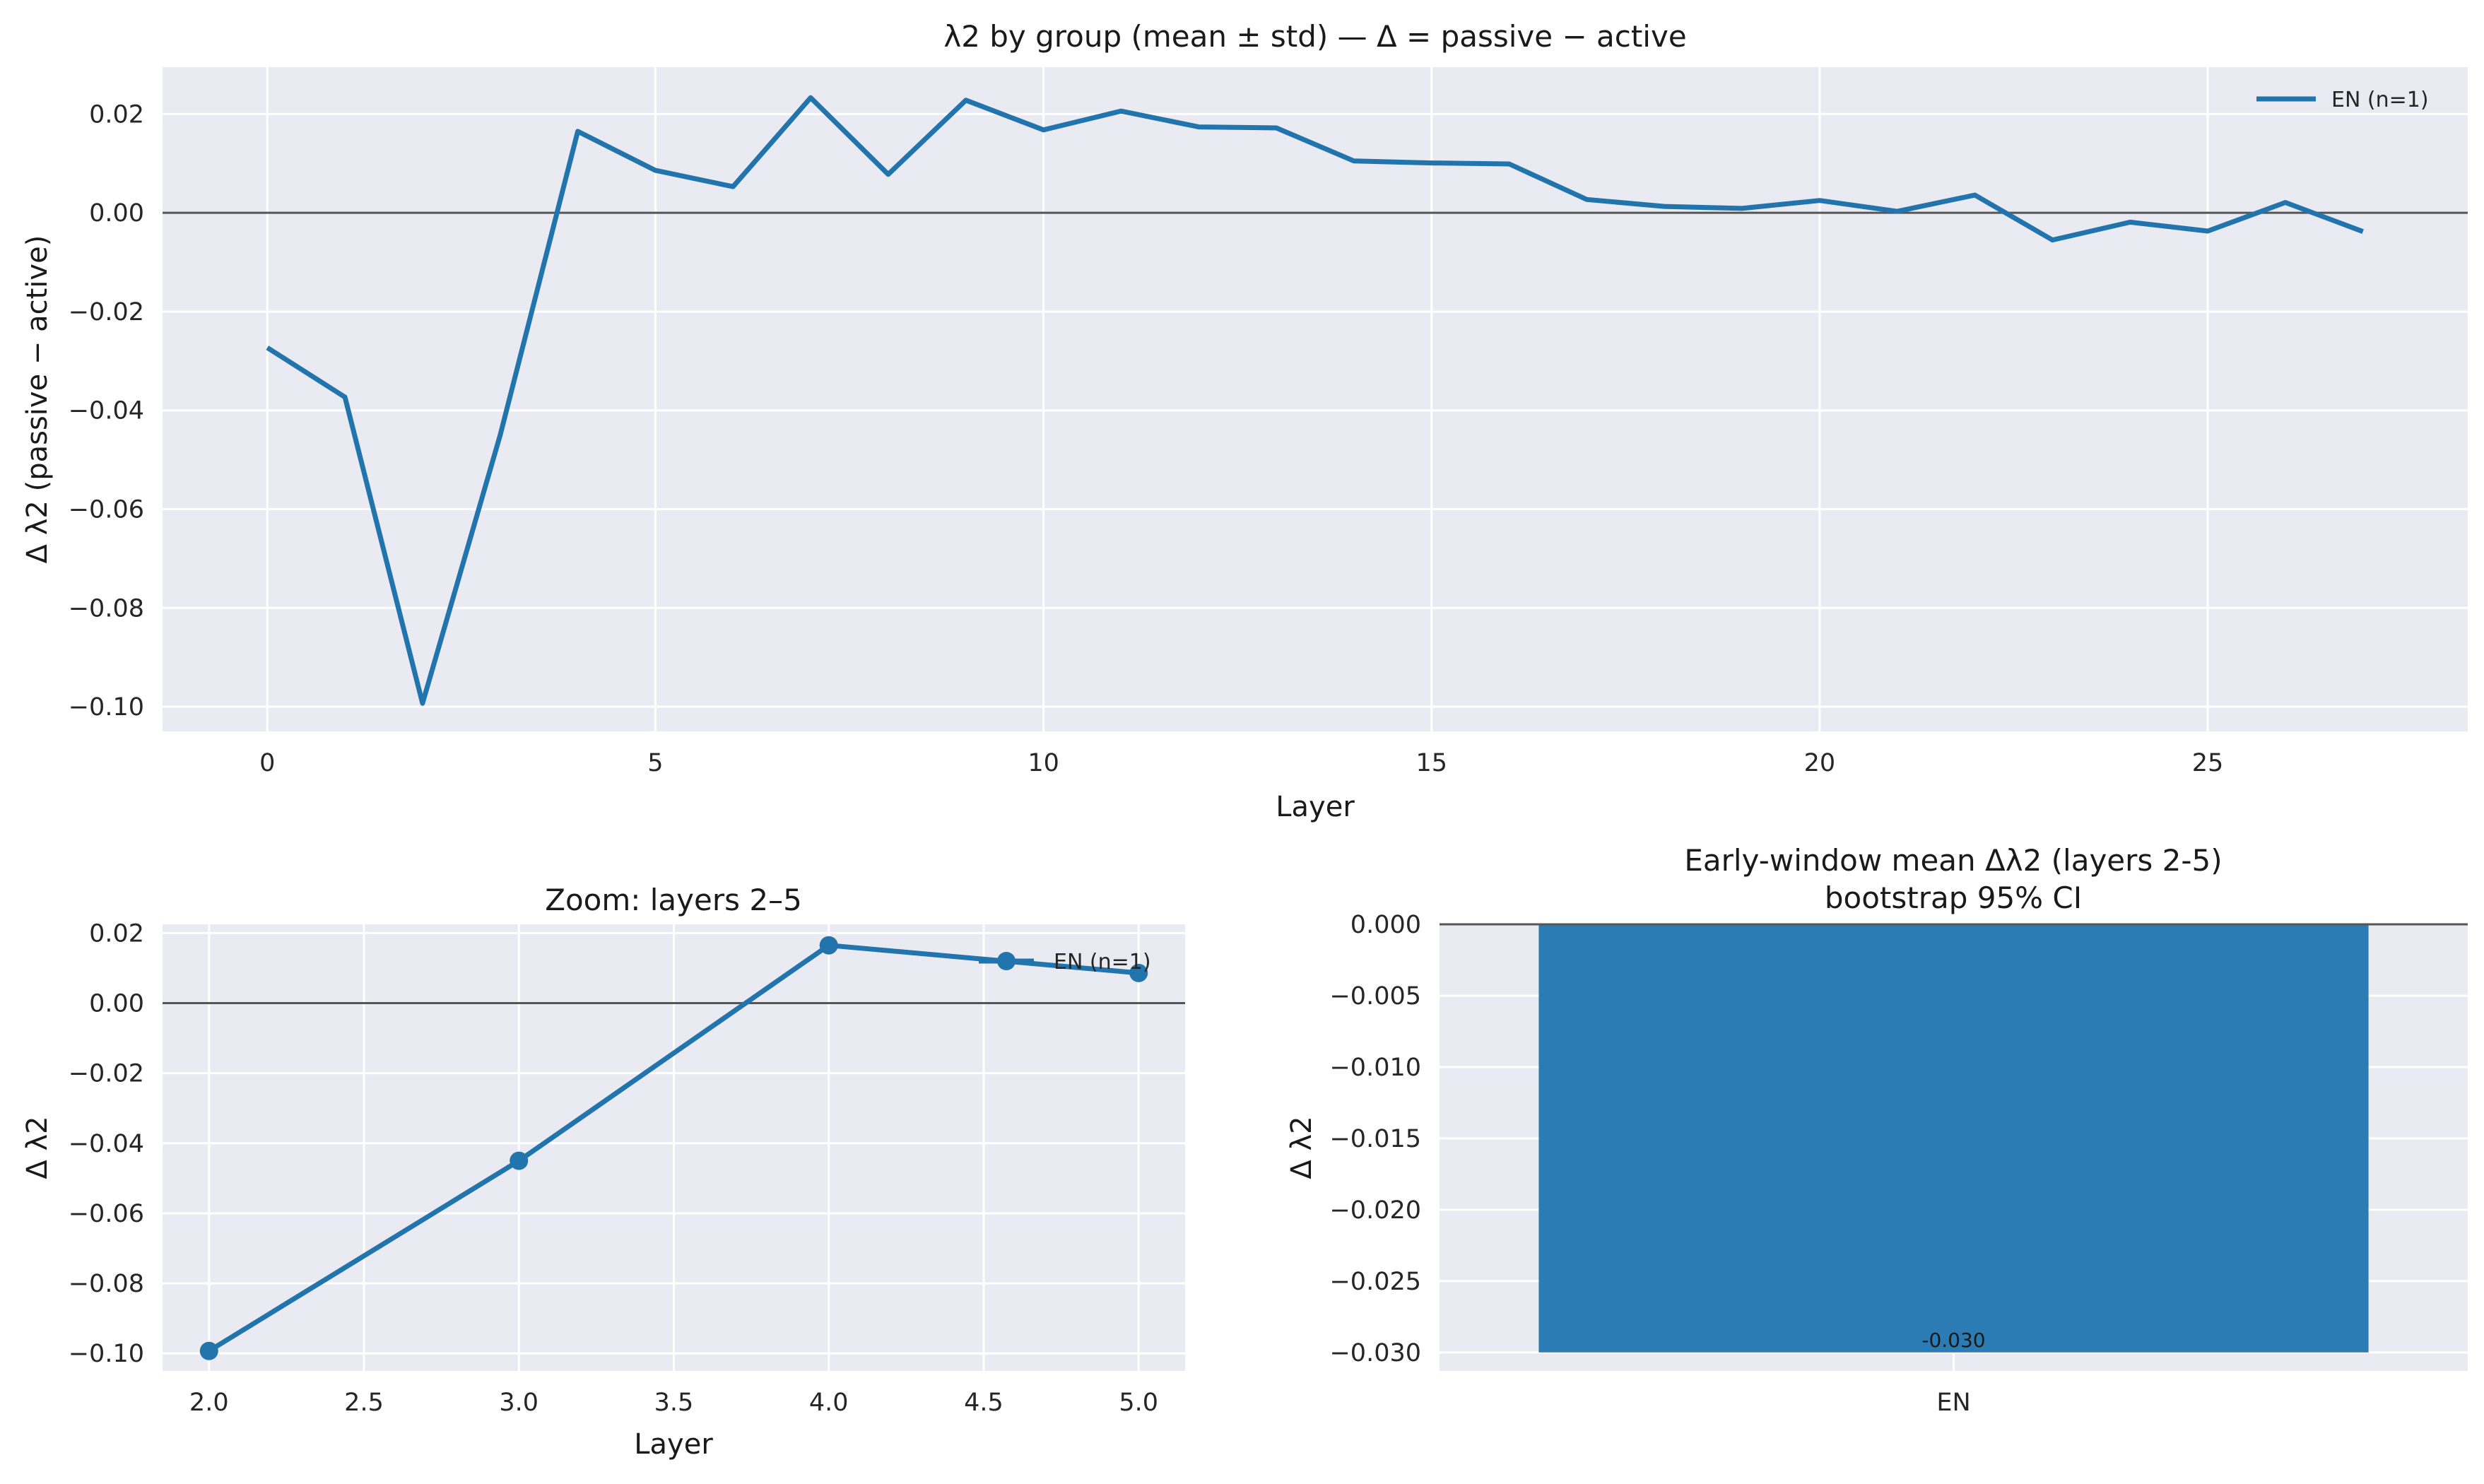 The height and width of the screenshot is (1484, 2484). I want to click on main-y-tick-labels: 0.02 0.00 −0.02 −0.04 −0.06 −0.08 −0.10, so click(107, 411).